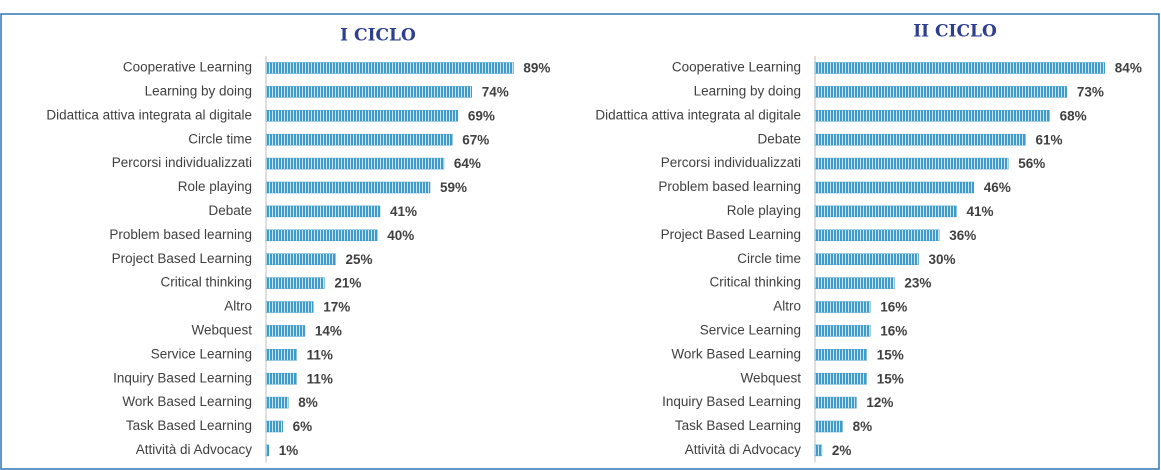 Image resolution: width=1161 pixels, height=470 pixels. I want to click on category-label: Inquiry Based Learning, so click(182, 377).